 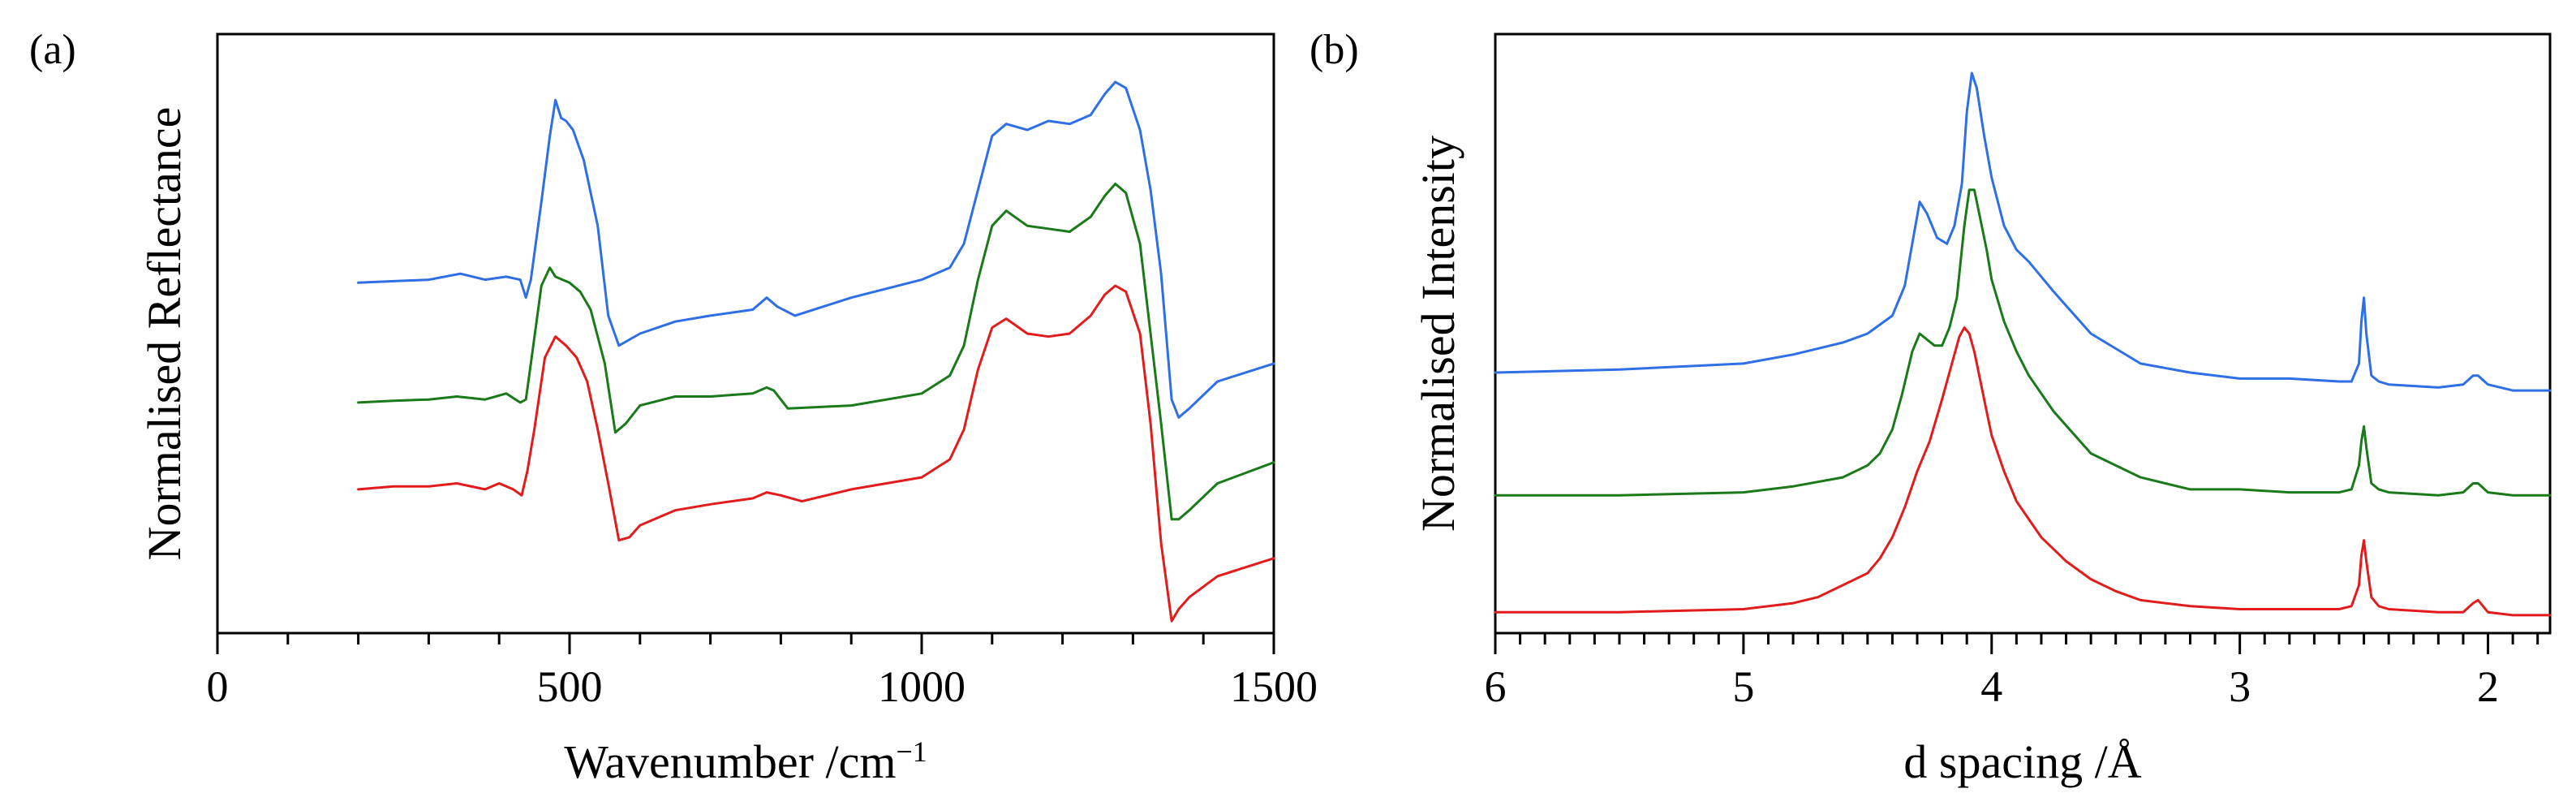 I want to click on panel-a-series-top, so click(x=816, y=249).